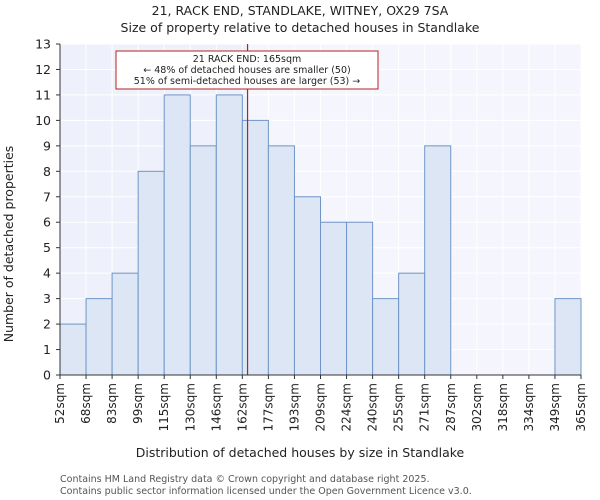 The image size is (600, 500). I want to click on y-tick-label: 1, so click(47, 349).